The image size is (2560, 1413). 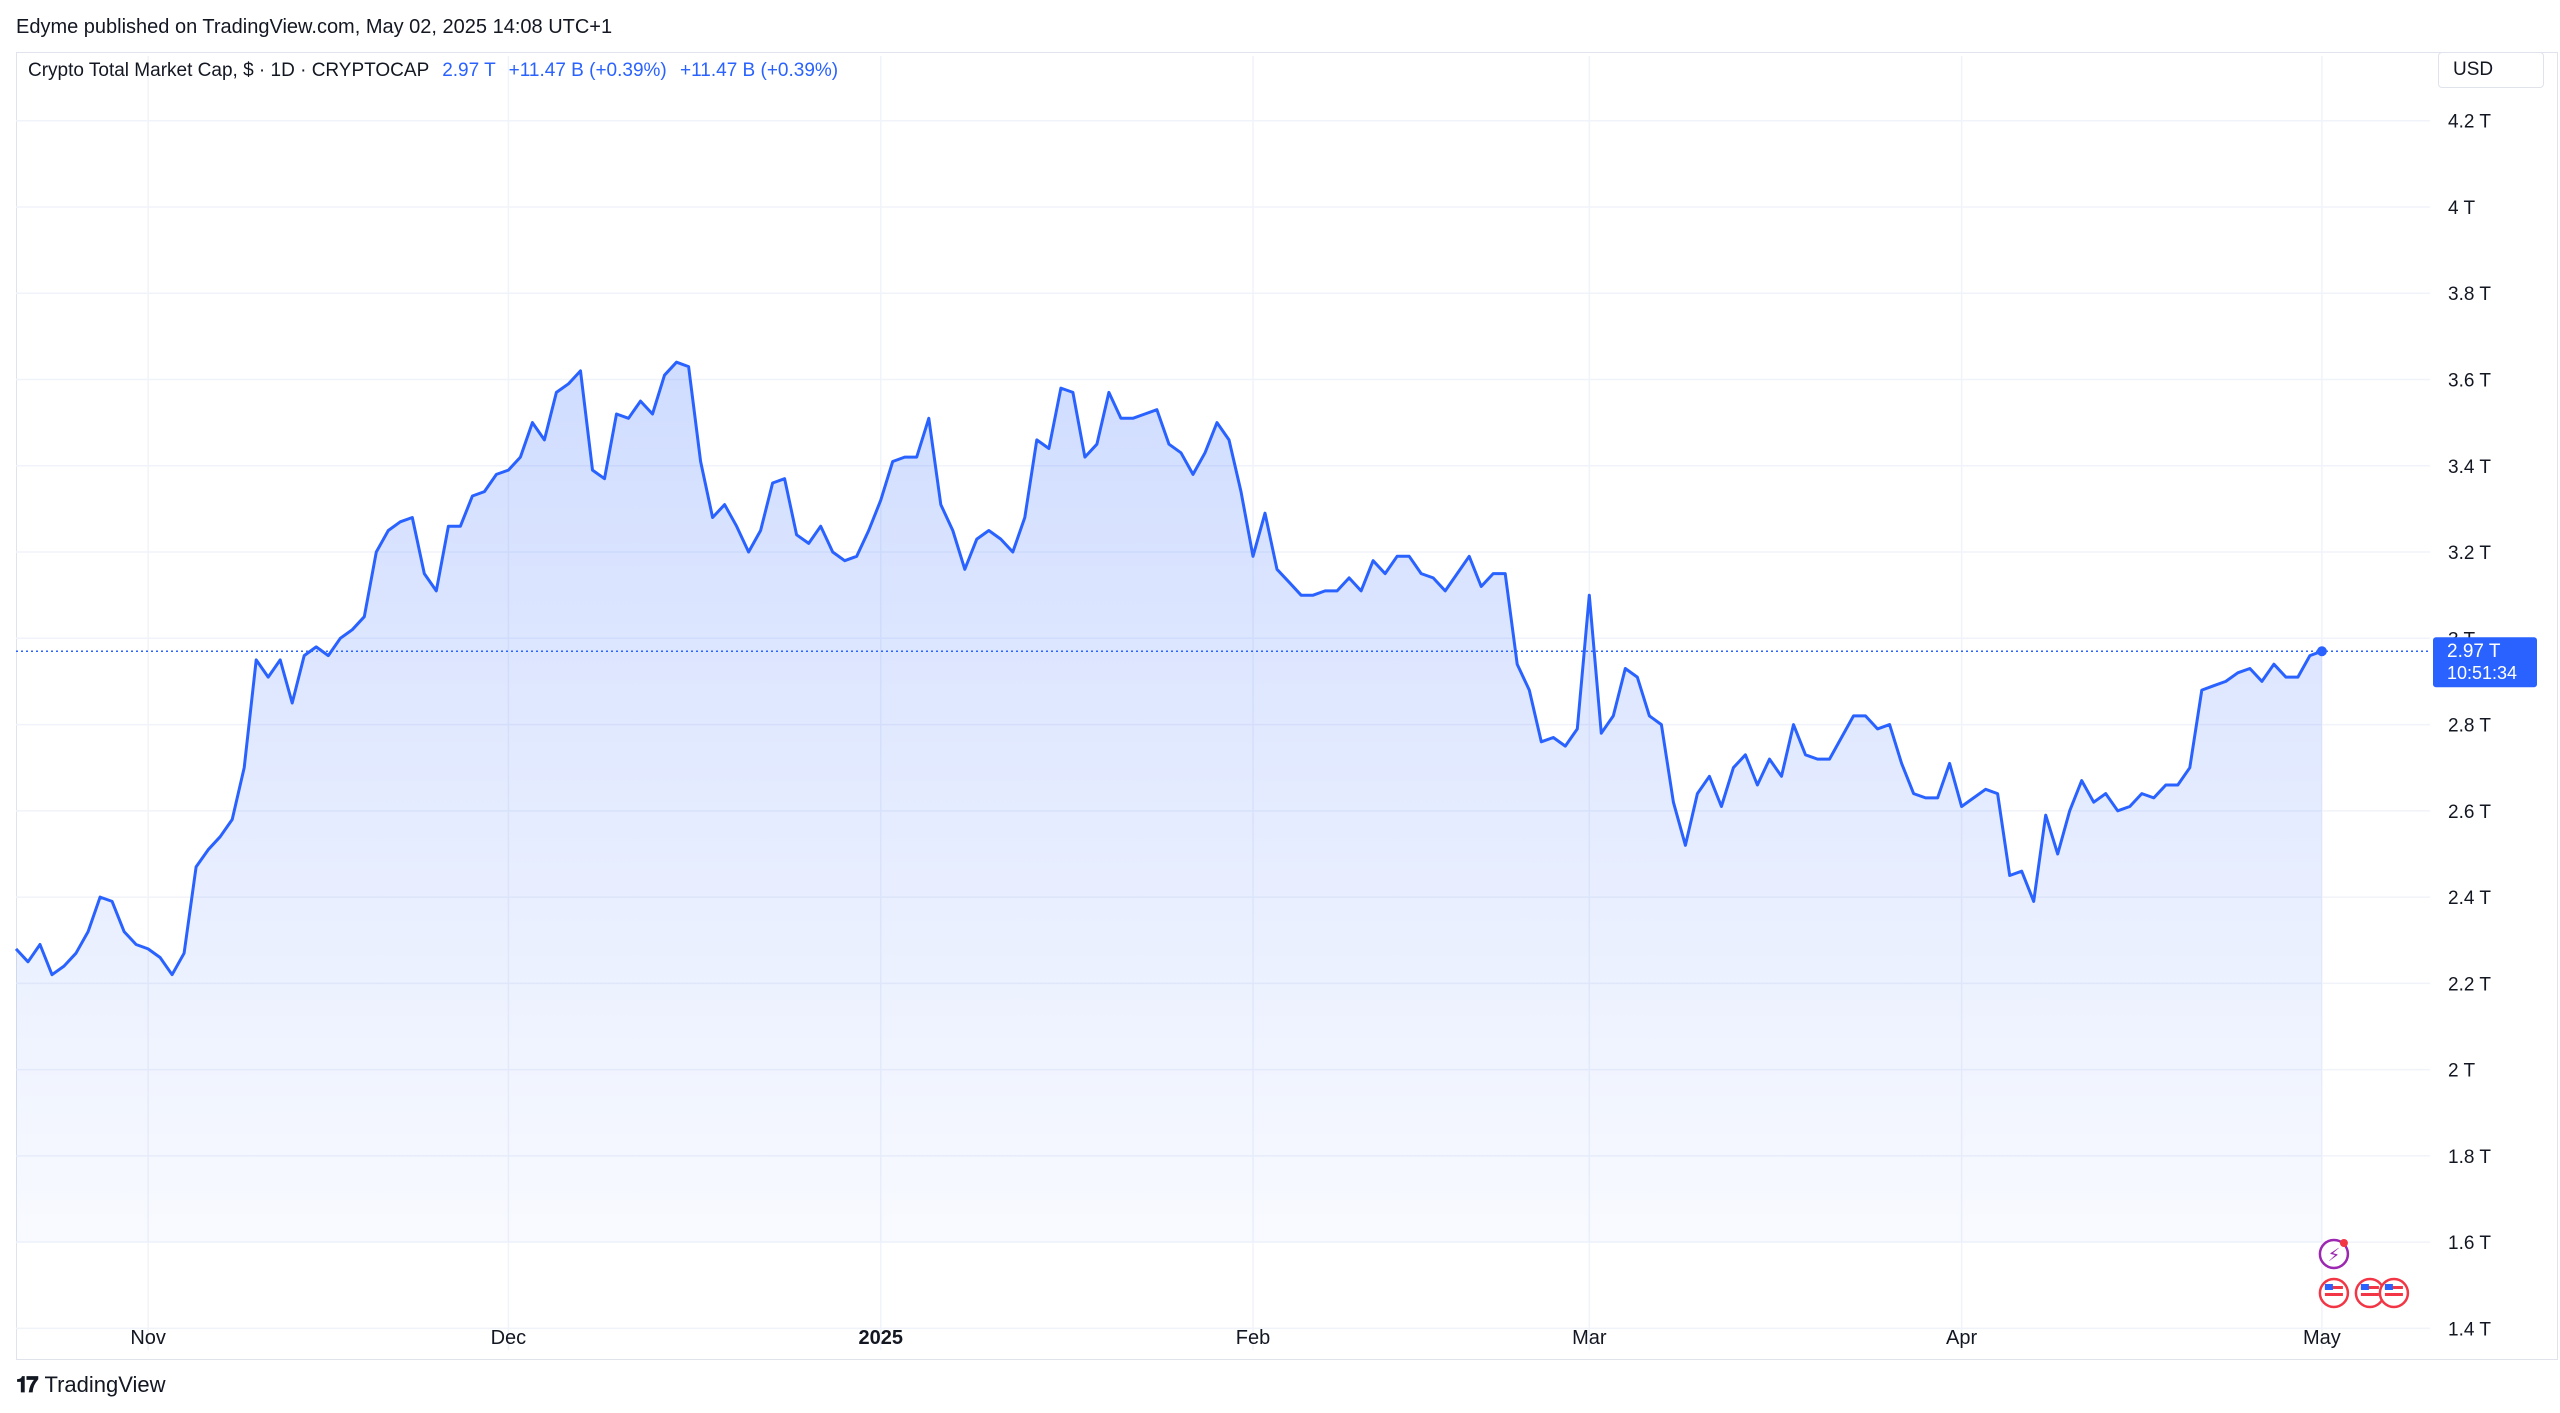 What do you see at coordinates (2469, 984) in the screenshot?
I see `y-tick-label: 2.2 T` at bounding box center [2469, 984].